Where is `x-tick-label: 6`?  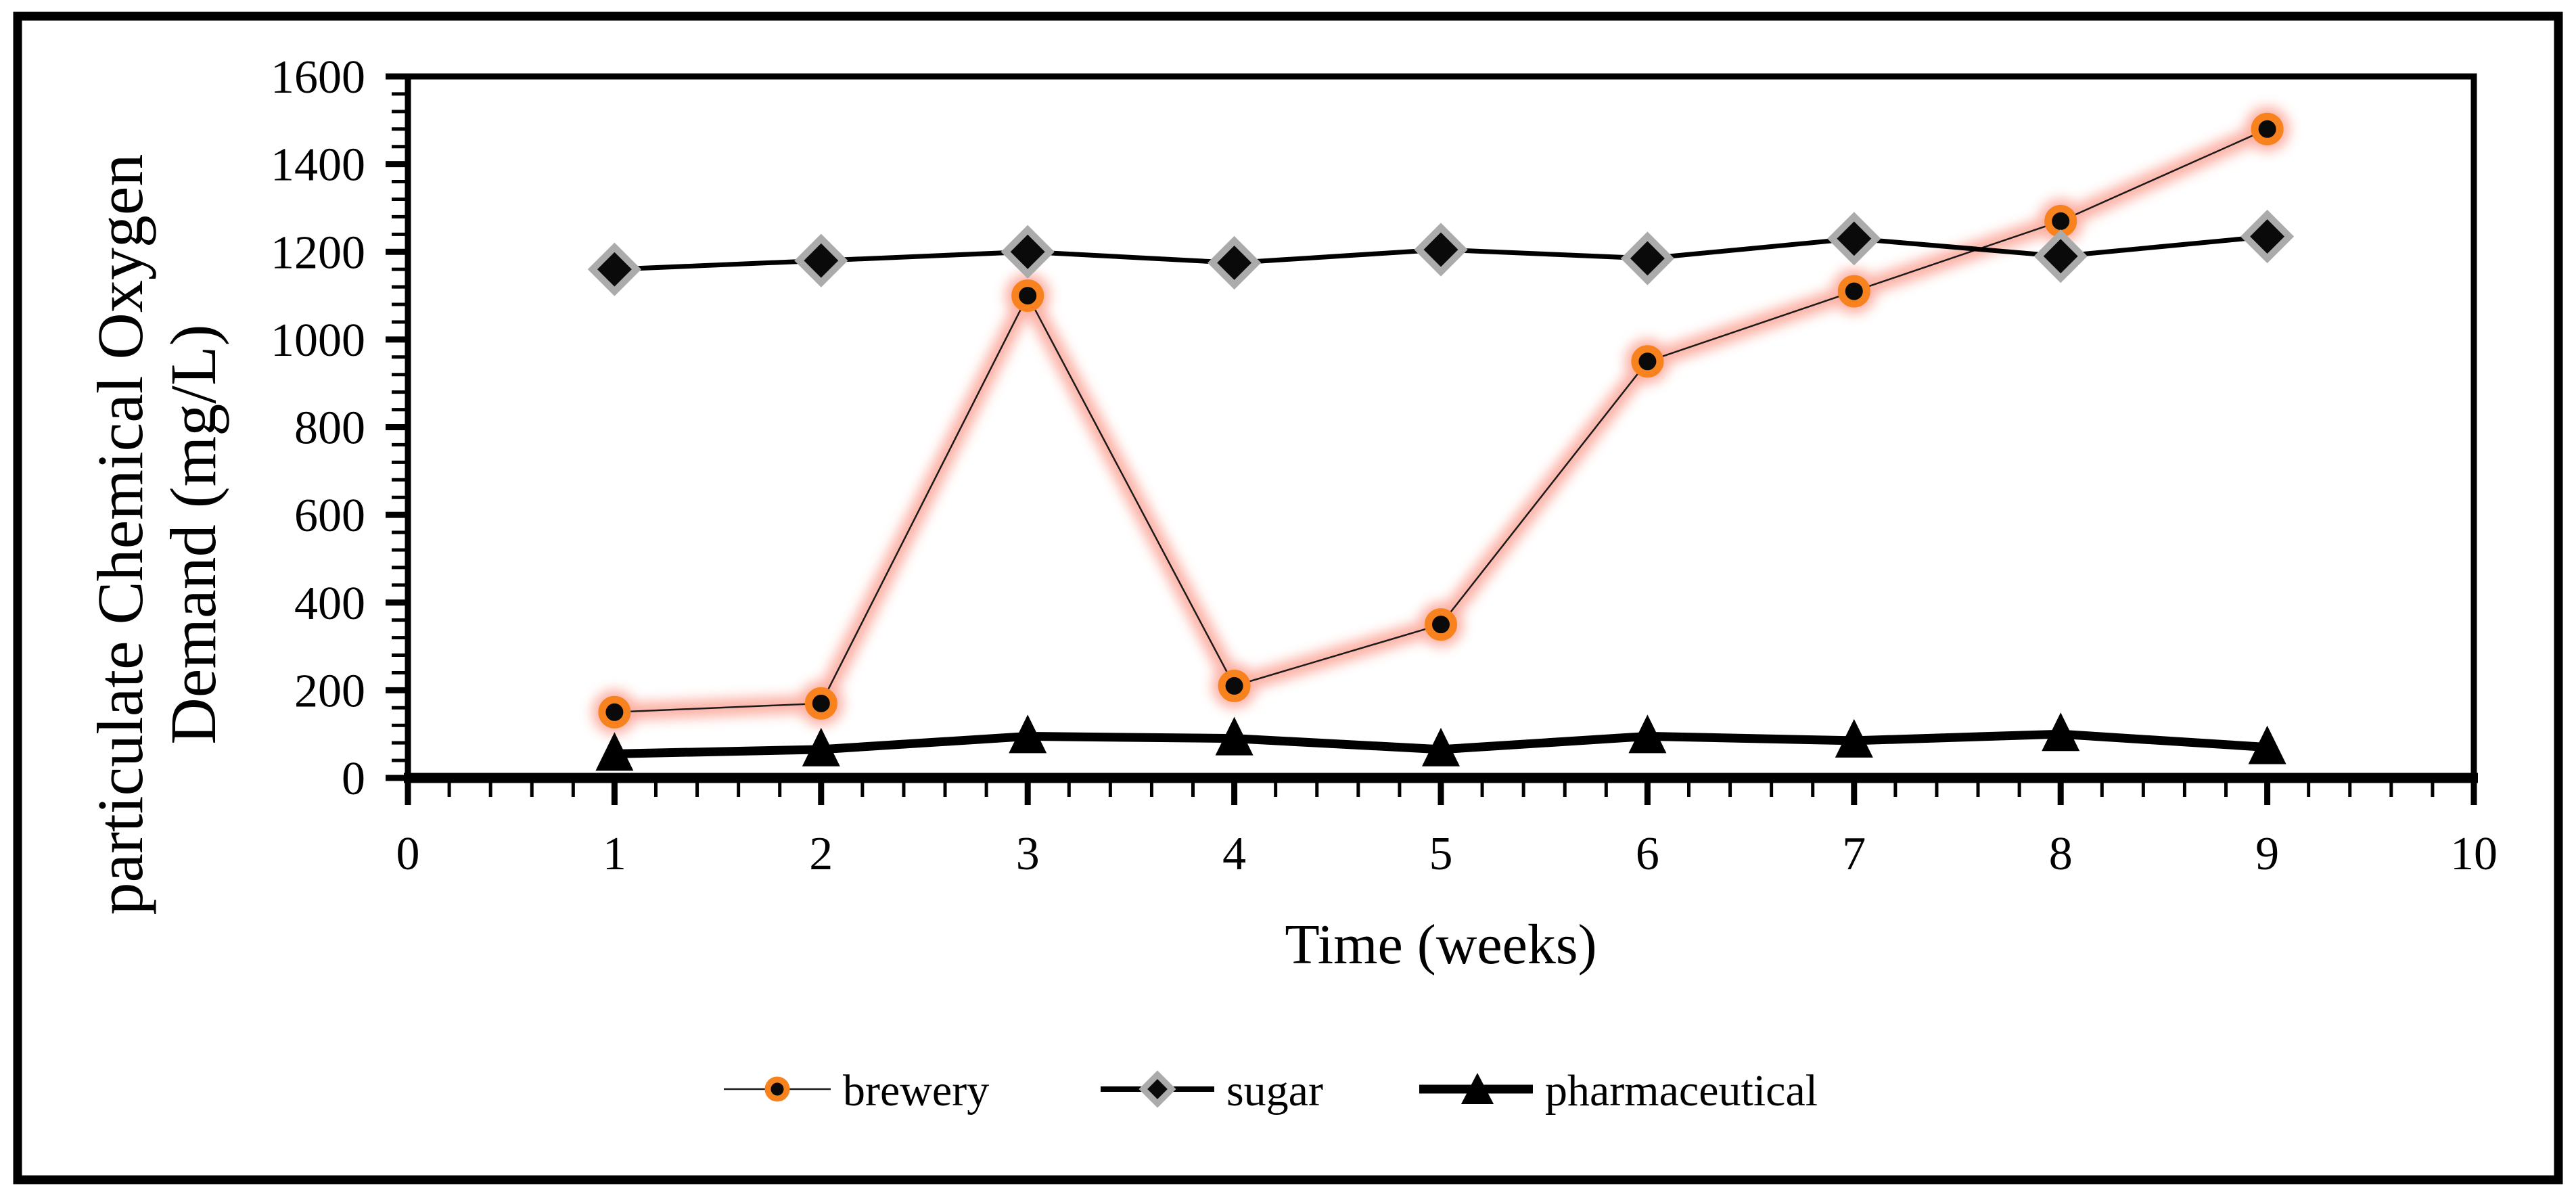 x-tick-label: 6 is located at coordinates (1647, 854).